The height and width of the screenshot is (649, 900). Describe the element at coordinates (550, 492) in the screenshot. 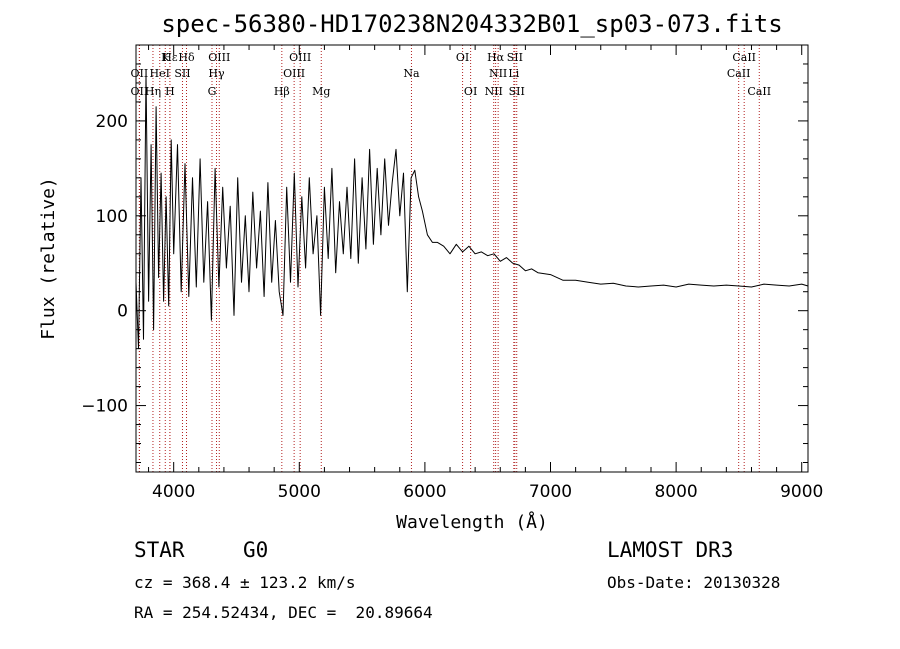

I see `x-tick-label: 7000` at that location.